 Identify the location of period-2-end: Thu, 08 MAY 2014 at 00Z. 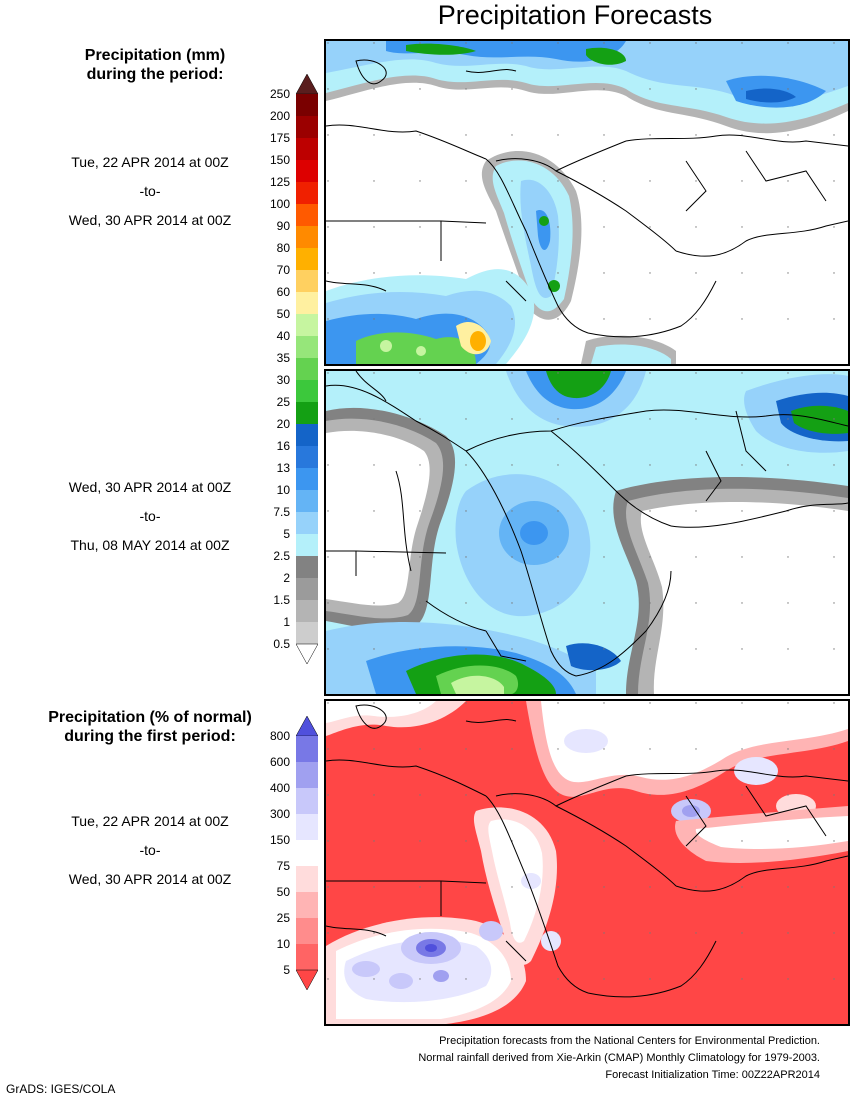
(150, 545).